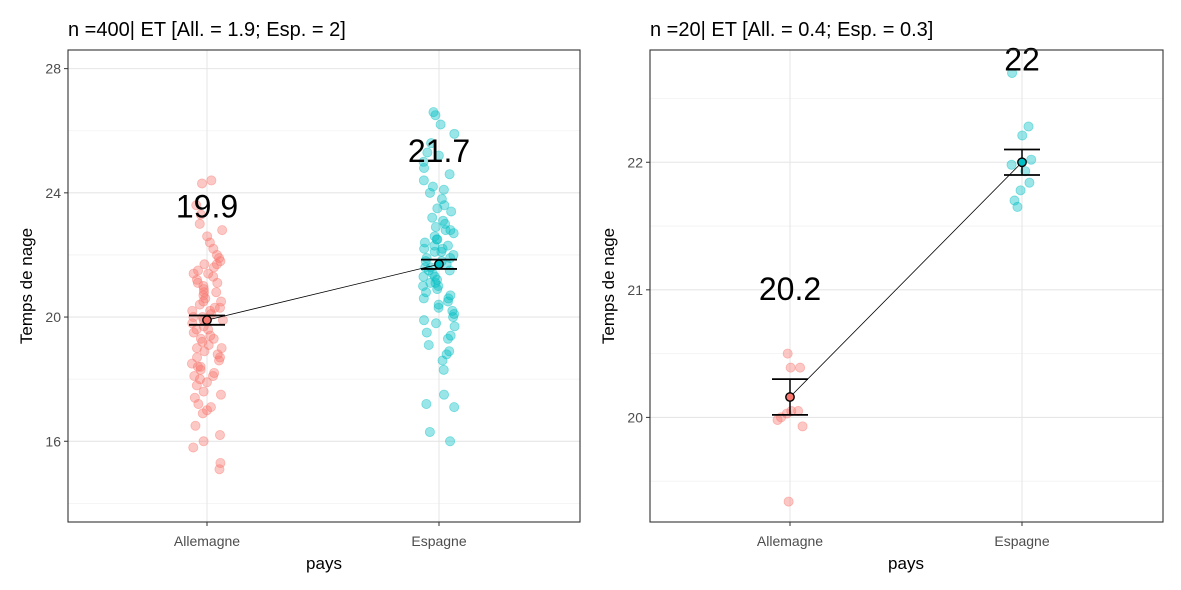 The width and height of the screenshot is (1181, 590). Describe the element at coordinates (53, 69) in the screenshot. I see `y-tick-label: 28` at that location.